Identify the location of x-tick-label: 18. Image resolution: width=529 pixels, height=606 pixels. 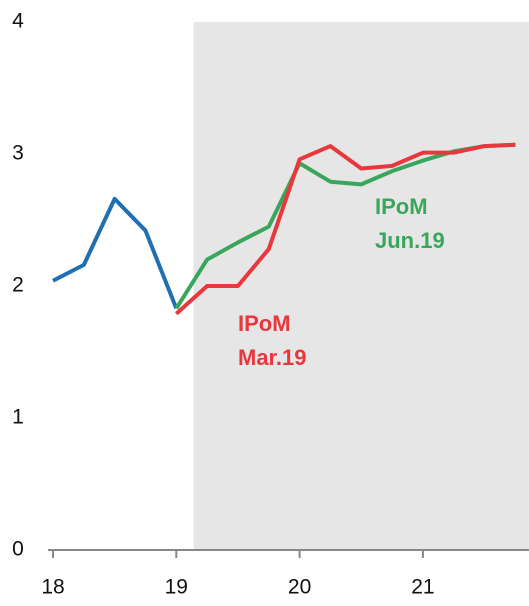
(52, 587).